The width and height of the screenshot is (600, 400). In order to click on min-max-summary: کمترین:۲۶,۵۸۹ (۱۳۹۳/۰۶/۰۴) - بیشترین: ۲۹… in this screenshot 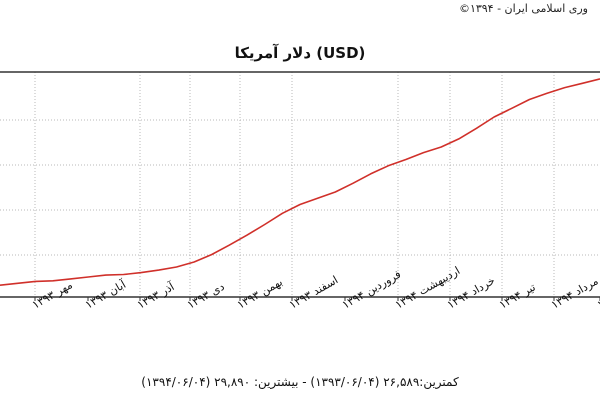, I will do `click(300, 382)`.